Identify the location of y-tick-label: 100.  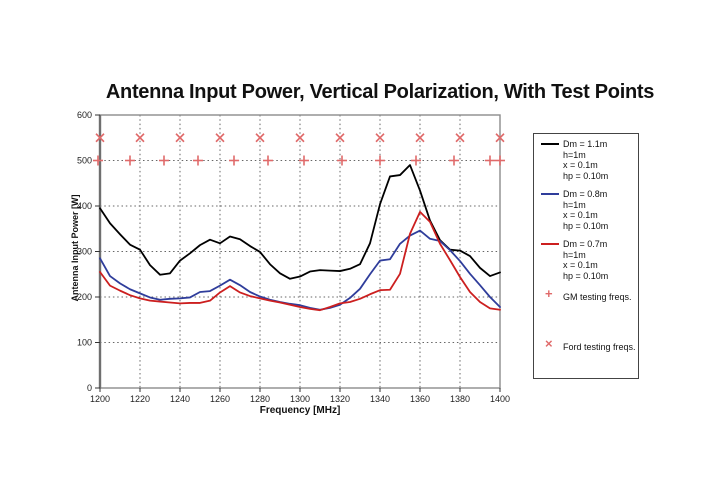
(84, 343).